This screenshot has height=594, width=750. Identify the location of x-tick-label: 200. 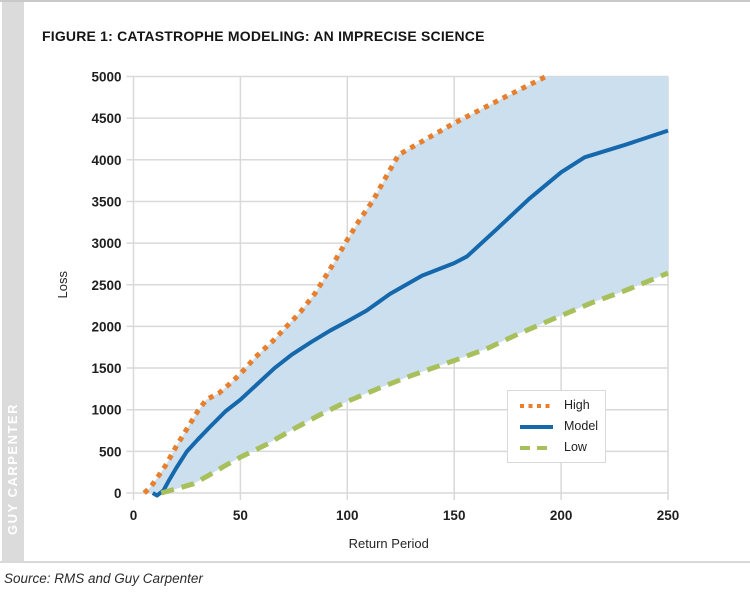
(561, 515).